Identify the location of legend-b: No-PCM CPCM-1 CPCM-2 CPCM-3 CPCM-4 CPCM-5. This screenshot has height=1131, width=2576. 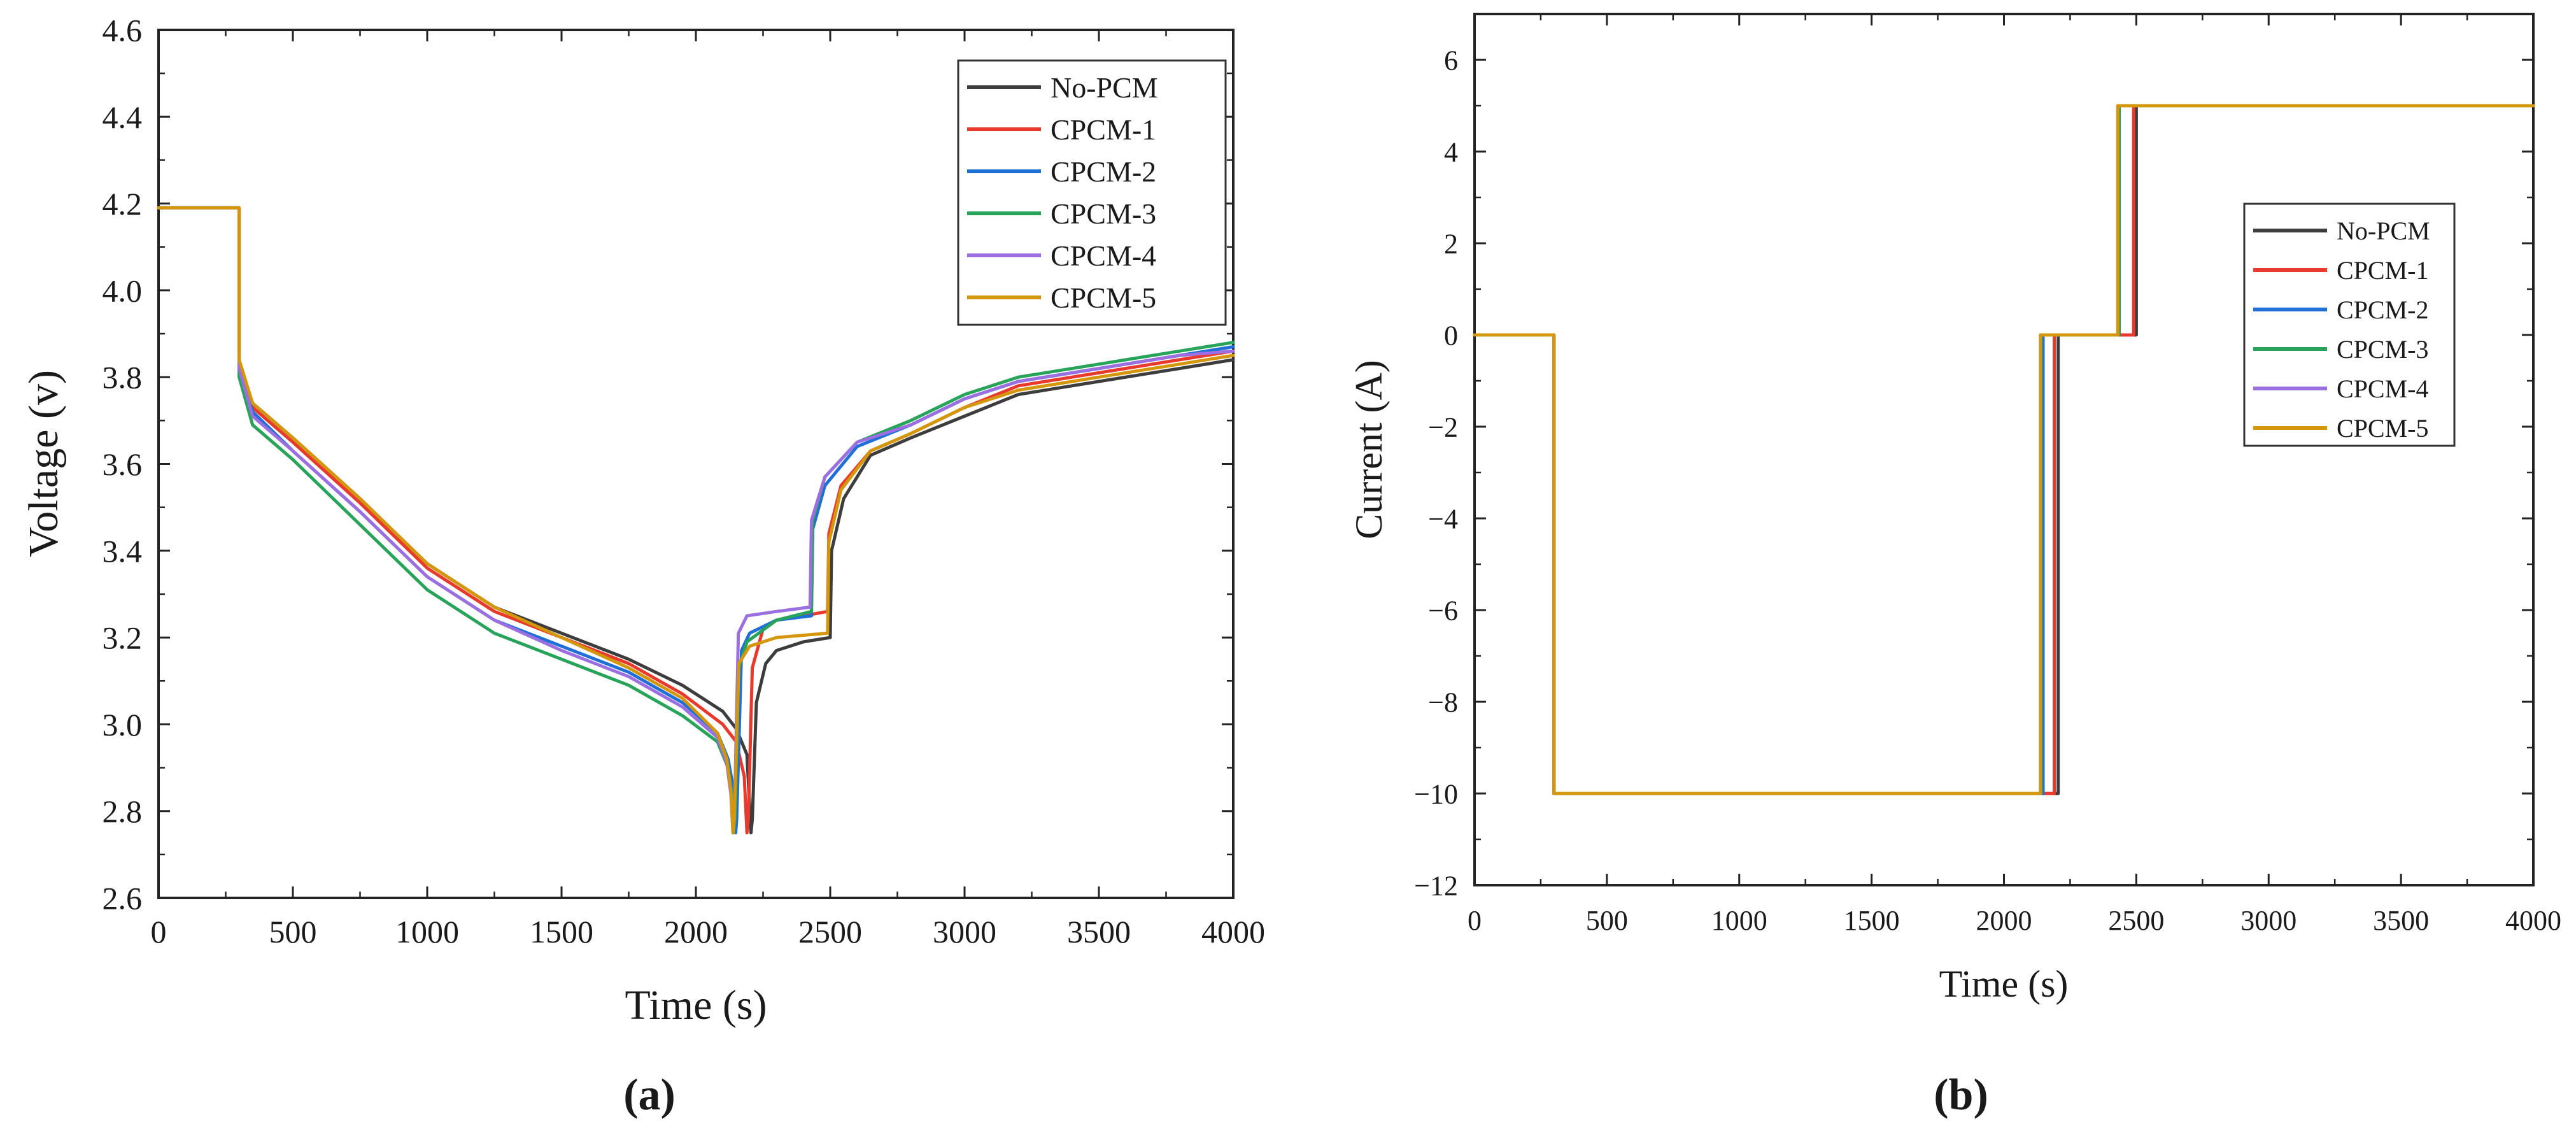
(2349, 325).